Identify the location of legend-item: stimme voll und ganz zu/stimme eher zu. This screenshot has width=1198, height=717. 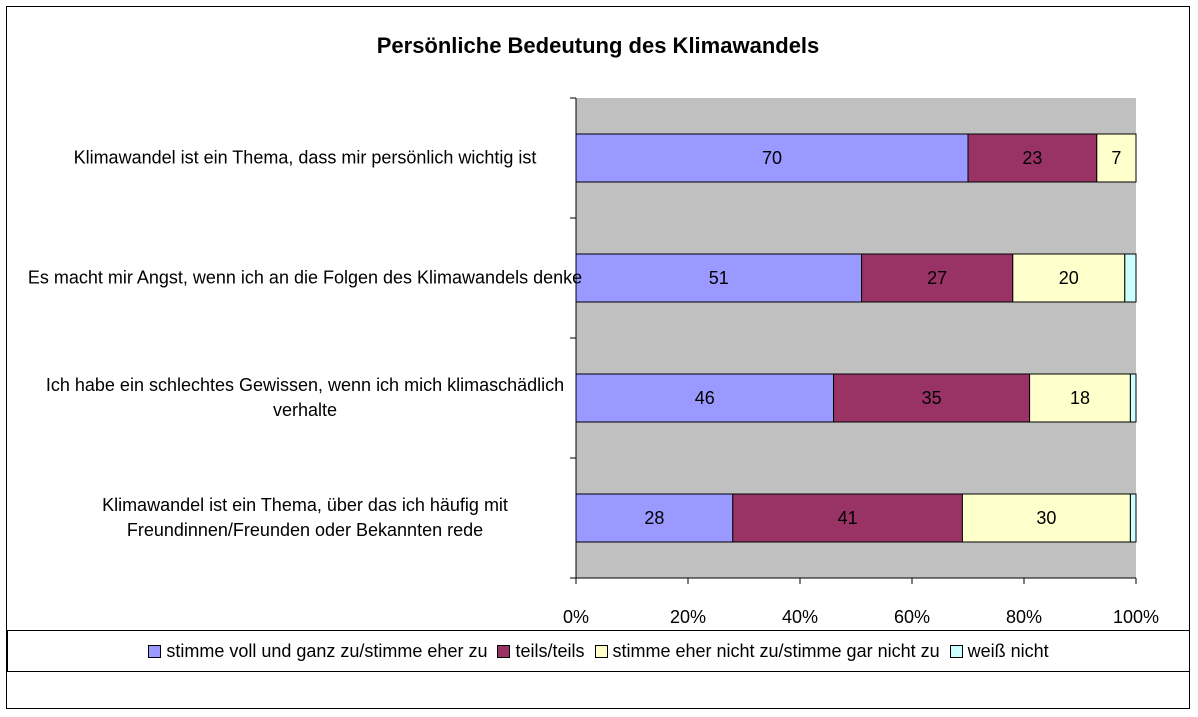
(317, 651).